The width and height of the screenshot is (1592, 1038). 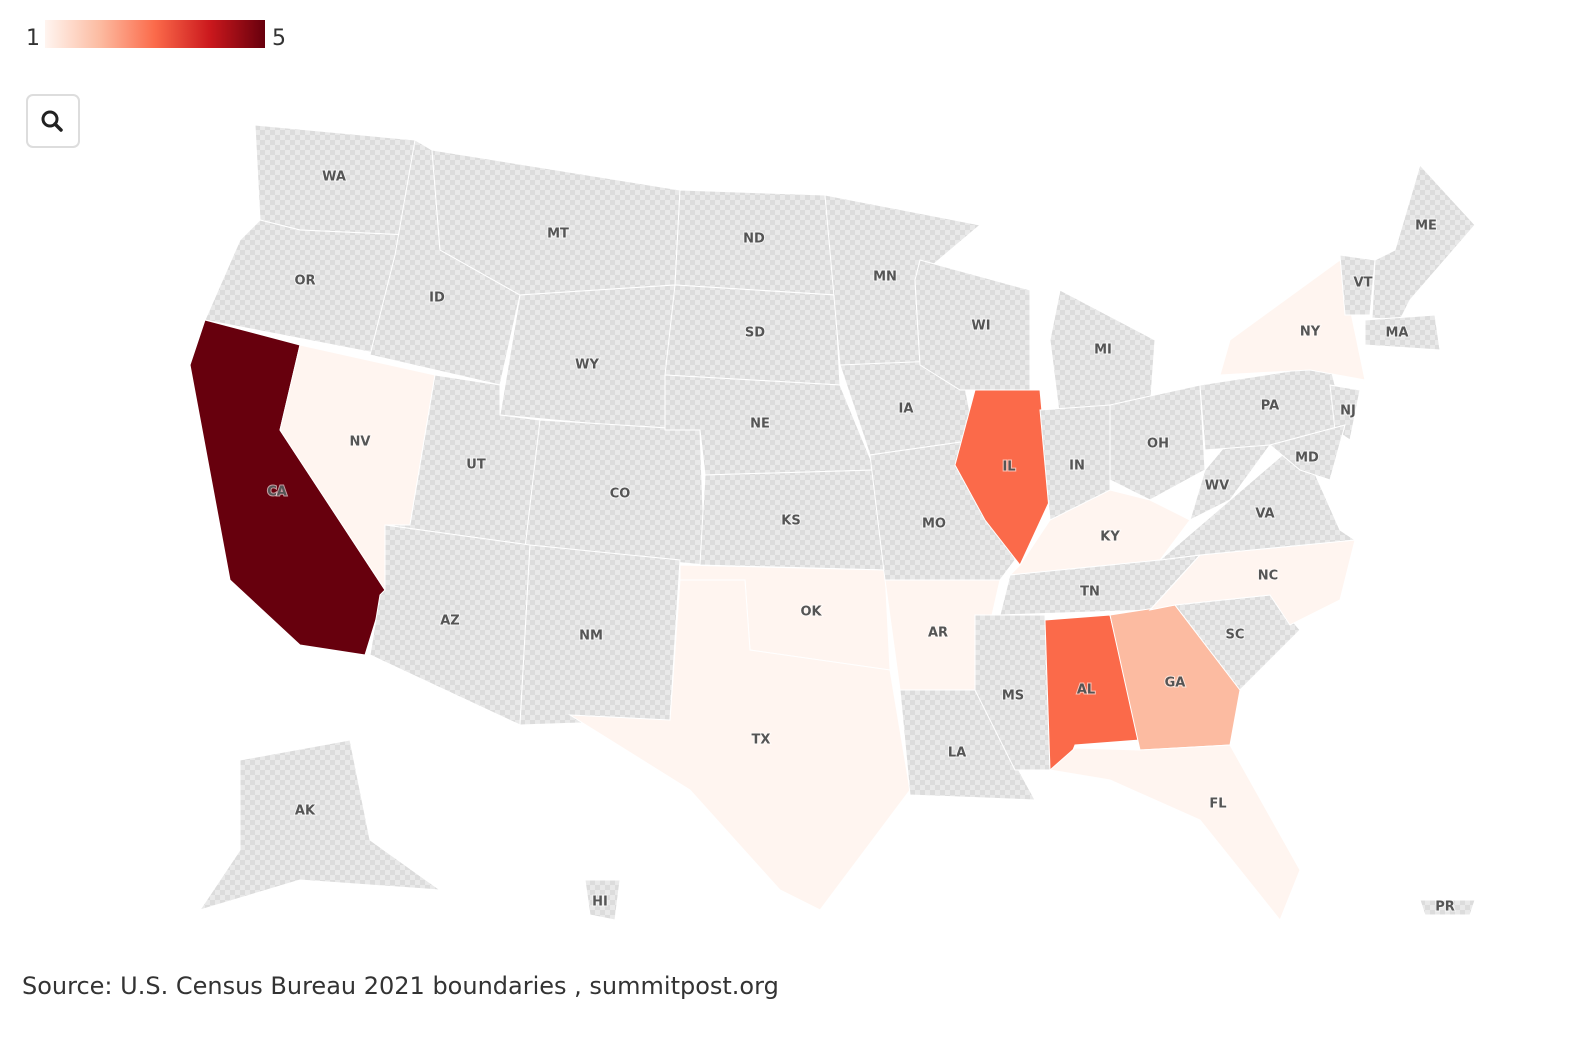 I want to click on state-label: ME, so click(x=1426, y=226).